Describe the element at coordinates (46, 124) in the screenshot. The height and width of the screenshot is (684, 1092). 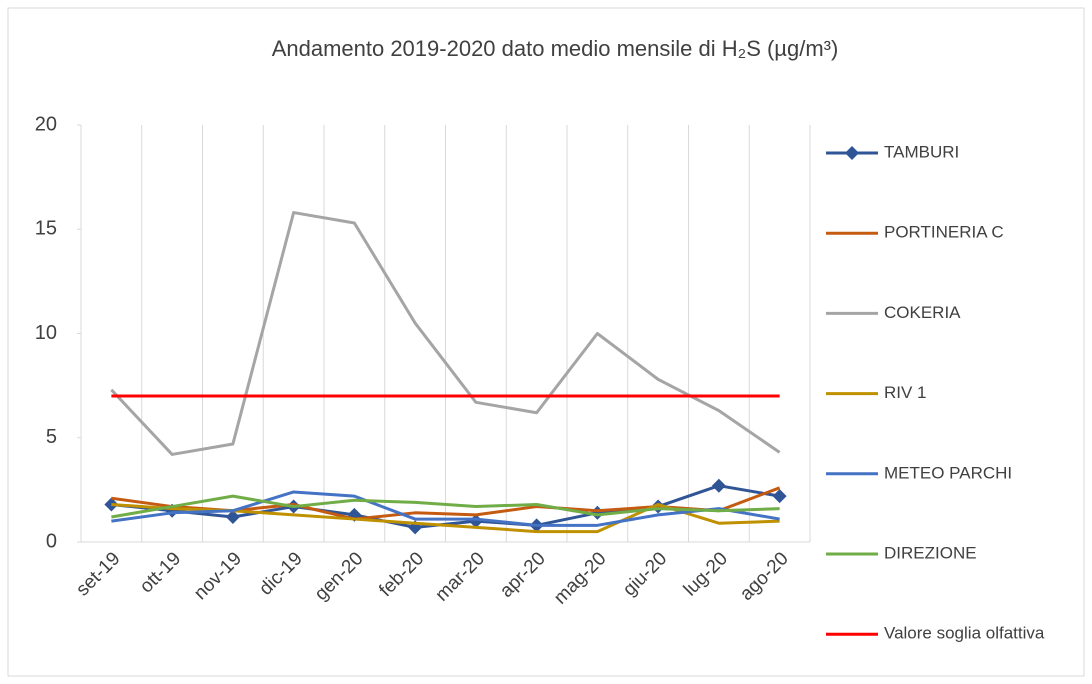
I see `y-tick-label: 20` at that location.